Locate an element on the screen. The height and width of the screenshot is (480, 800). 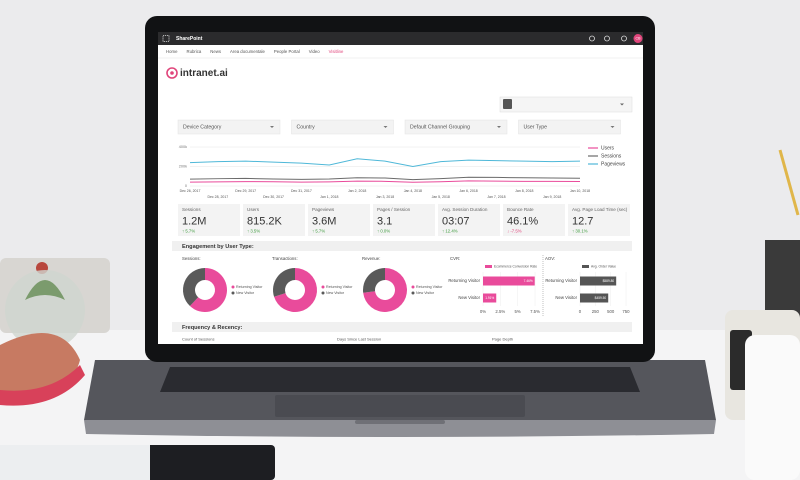
y-tick-label: New Visitor is located at coordinates (566, 297).